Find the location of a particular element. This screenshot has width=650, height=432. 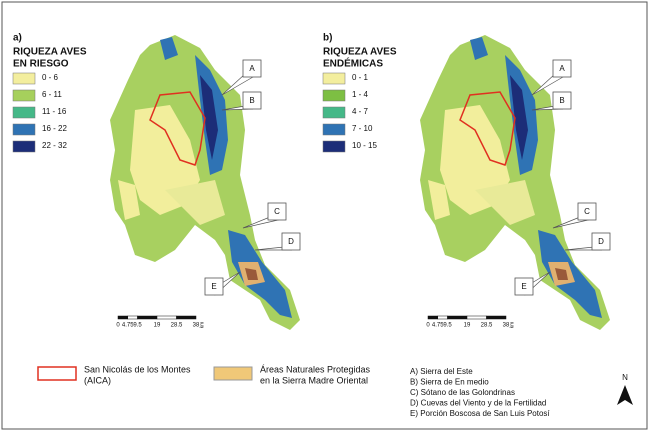

legend-label: 0 - 6 is located at coordinates (50, 77).